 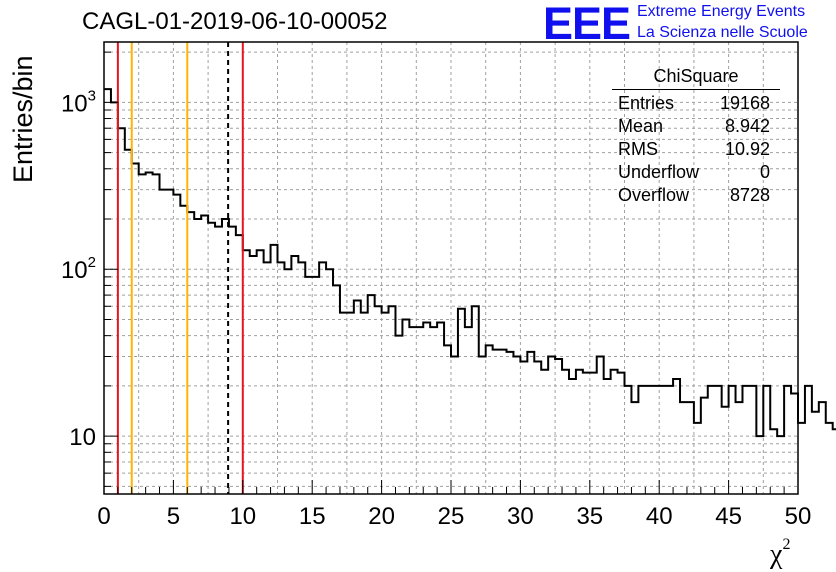 What do you see at coordinates (722, 32) in the screenshot?
I see `logo-line-2: La Scienza nelle Scuole` at bounding box center [722, 32].